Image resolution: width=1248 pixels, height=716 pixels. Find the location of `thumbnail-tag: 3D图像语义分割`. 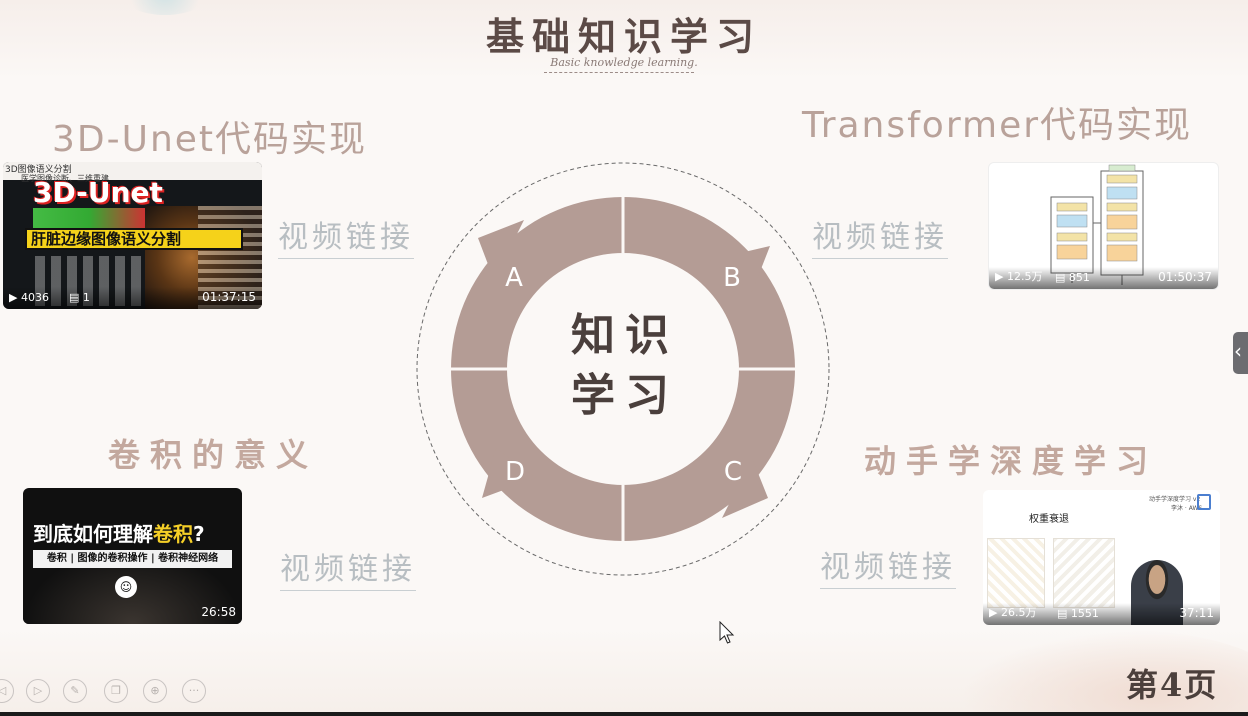

thumbnail-tag: 3D图像语义分割 is located at coordinates (38, 170).